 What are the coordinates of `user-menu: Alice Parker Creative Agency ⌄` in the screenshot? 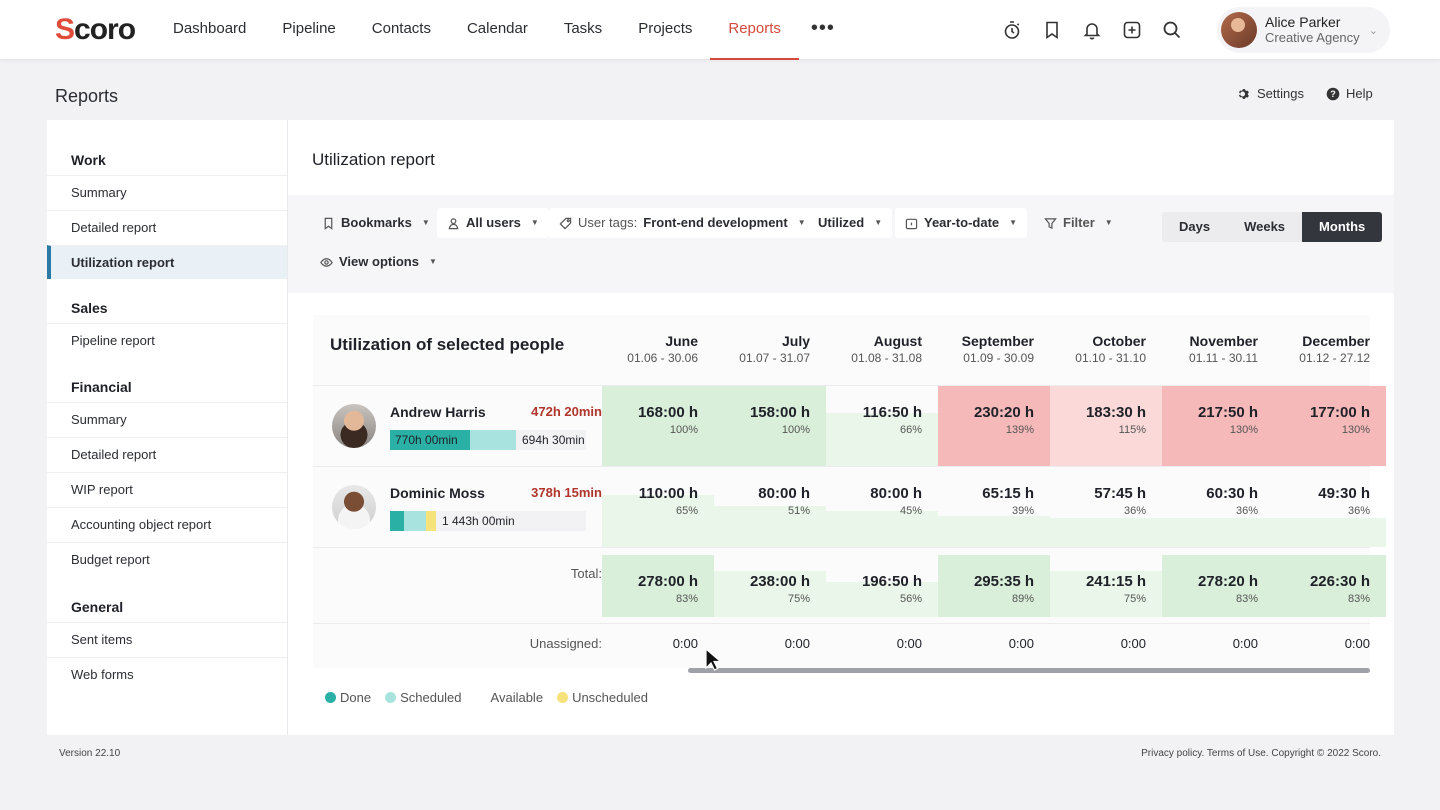 It's located at (1303, 30).